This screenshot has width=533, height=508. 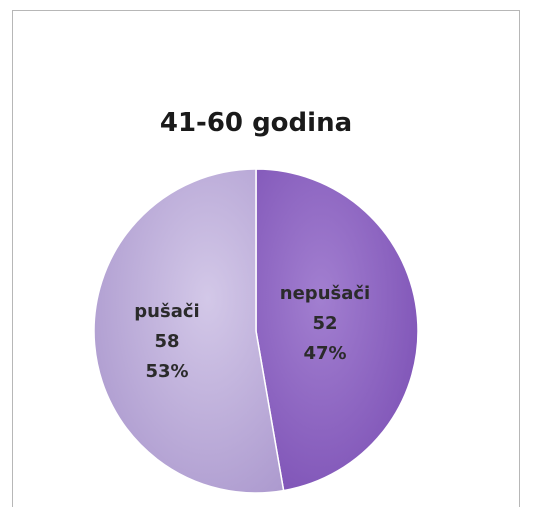 What do you see at coordinates (256, 123) in the screenshot?
I see `chart-title: 41-60 godina` at bounding box center [256, 123].